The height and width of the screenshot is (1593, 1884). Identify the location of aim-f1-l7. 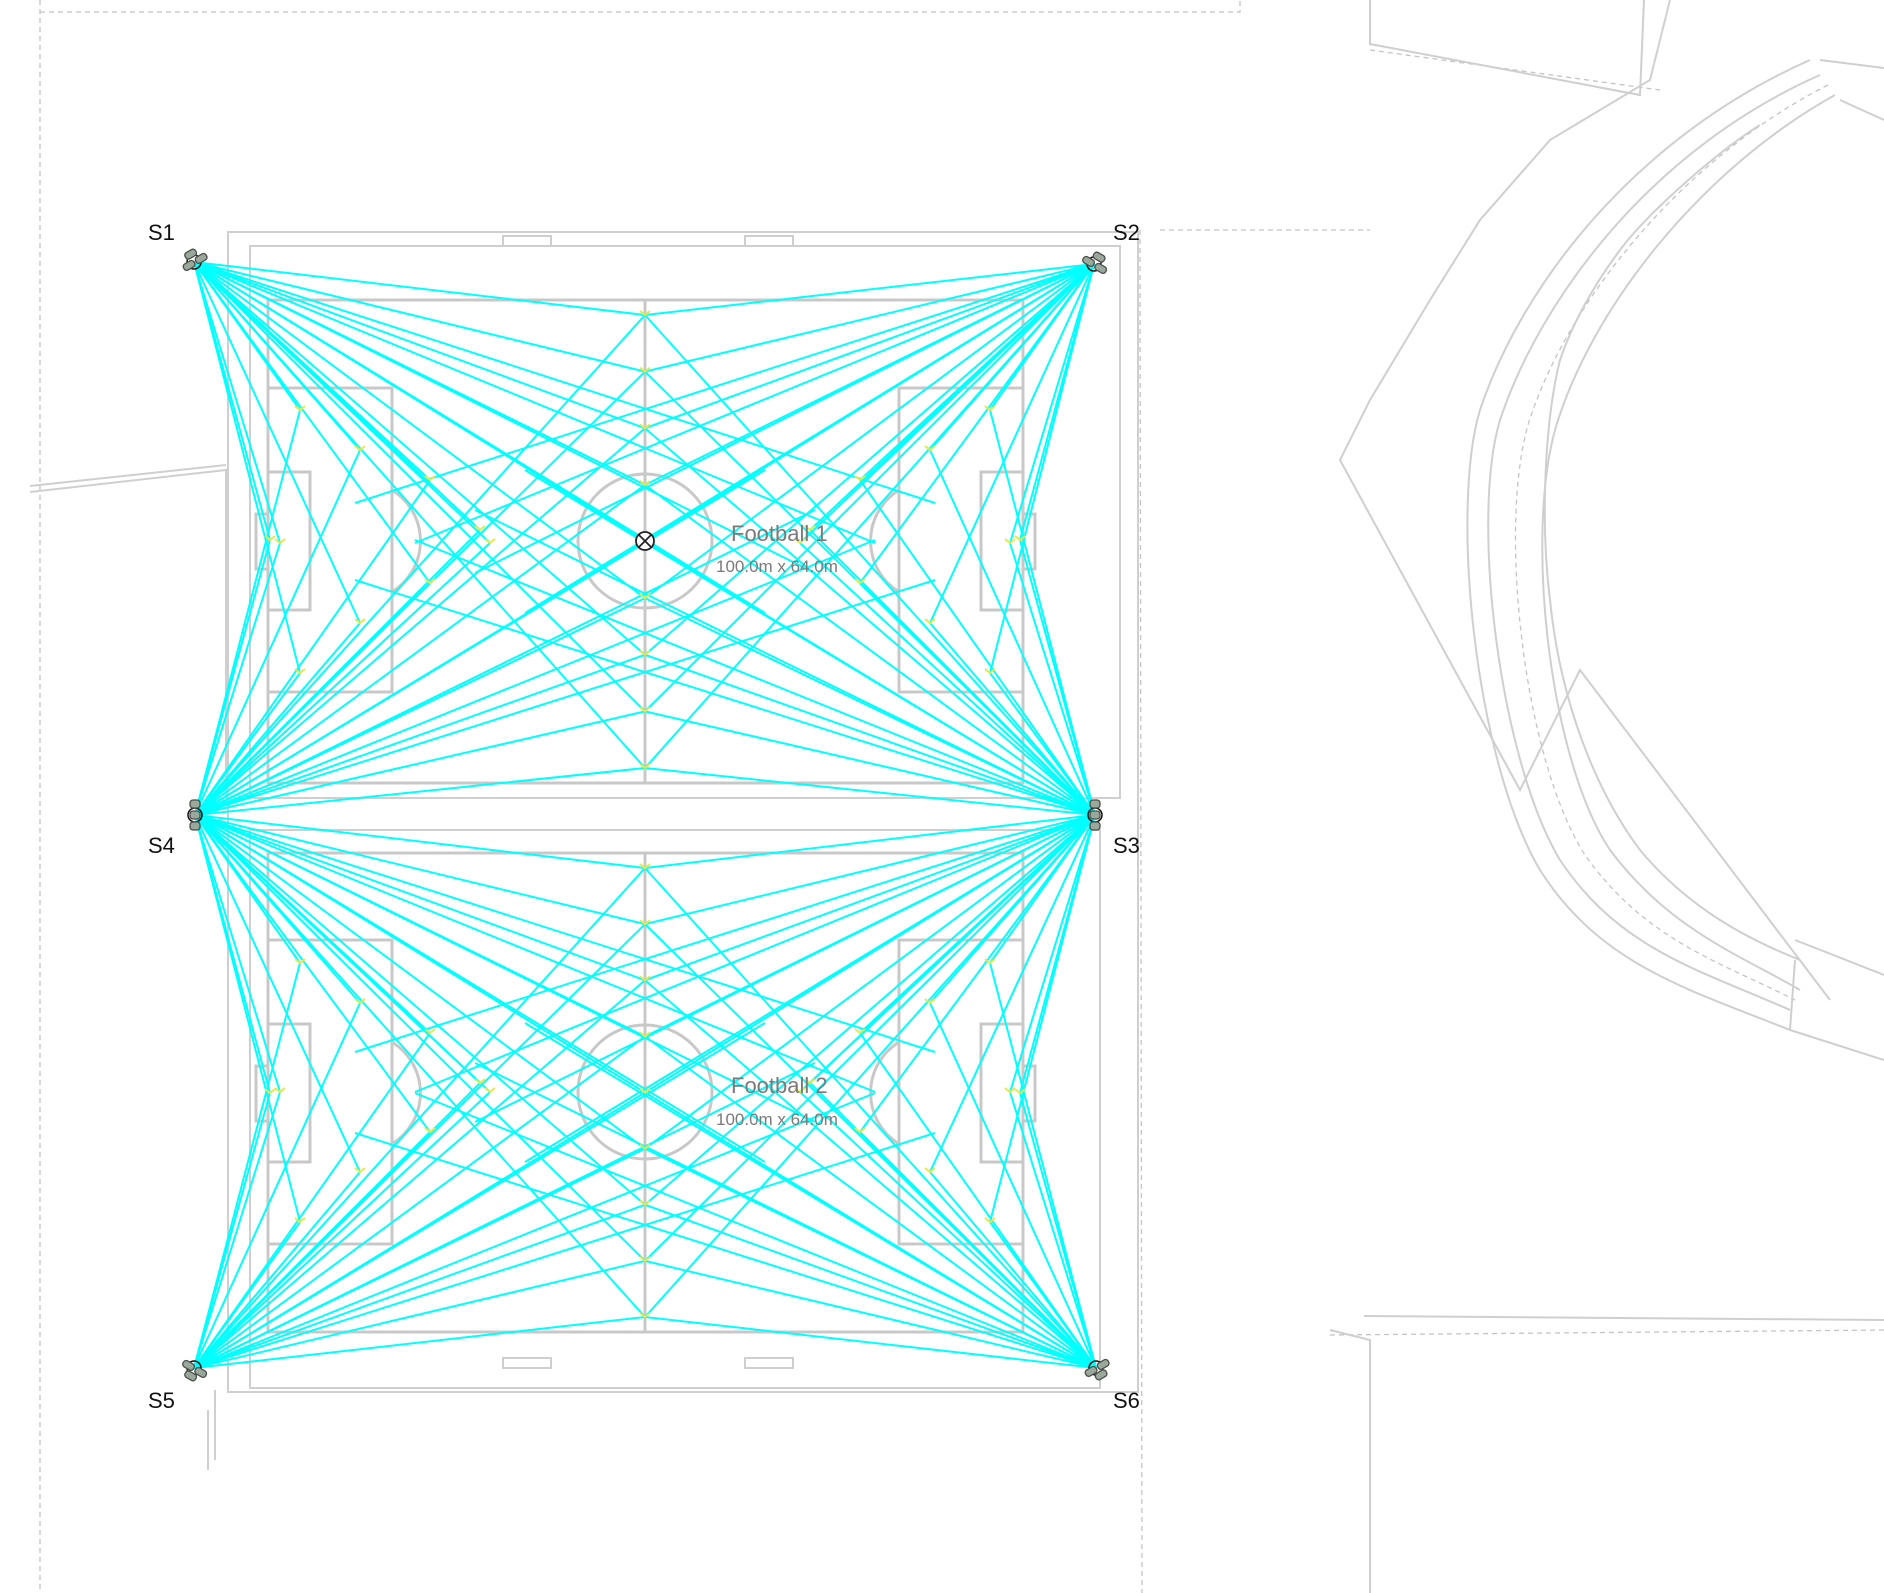
(490, 541).